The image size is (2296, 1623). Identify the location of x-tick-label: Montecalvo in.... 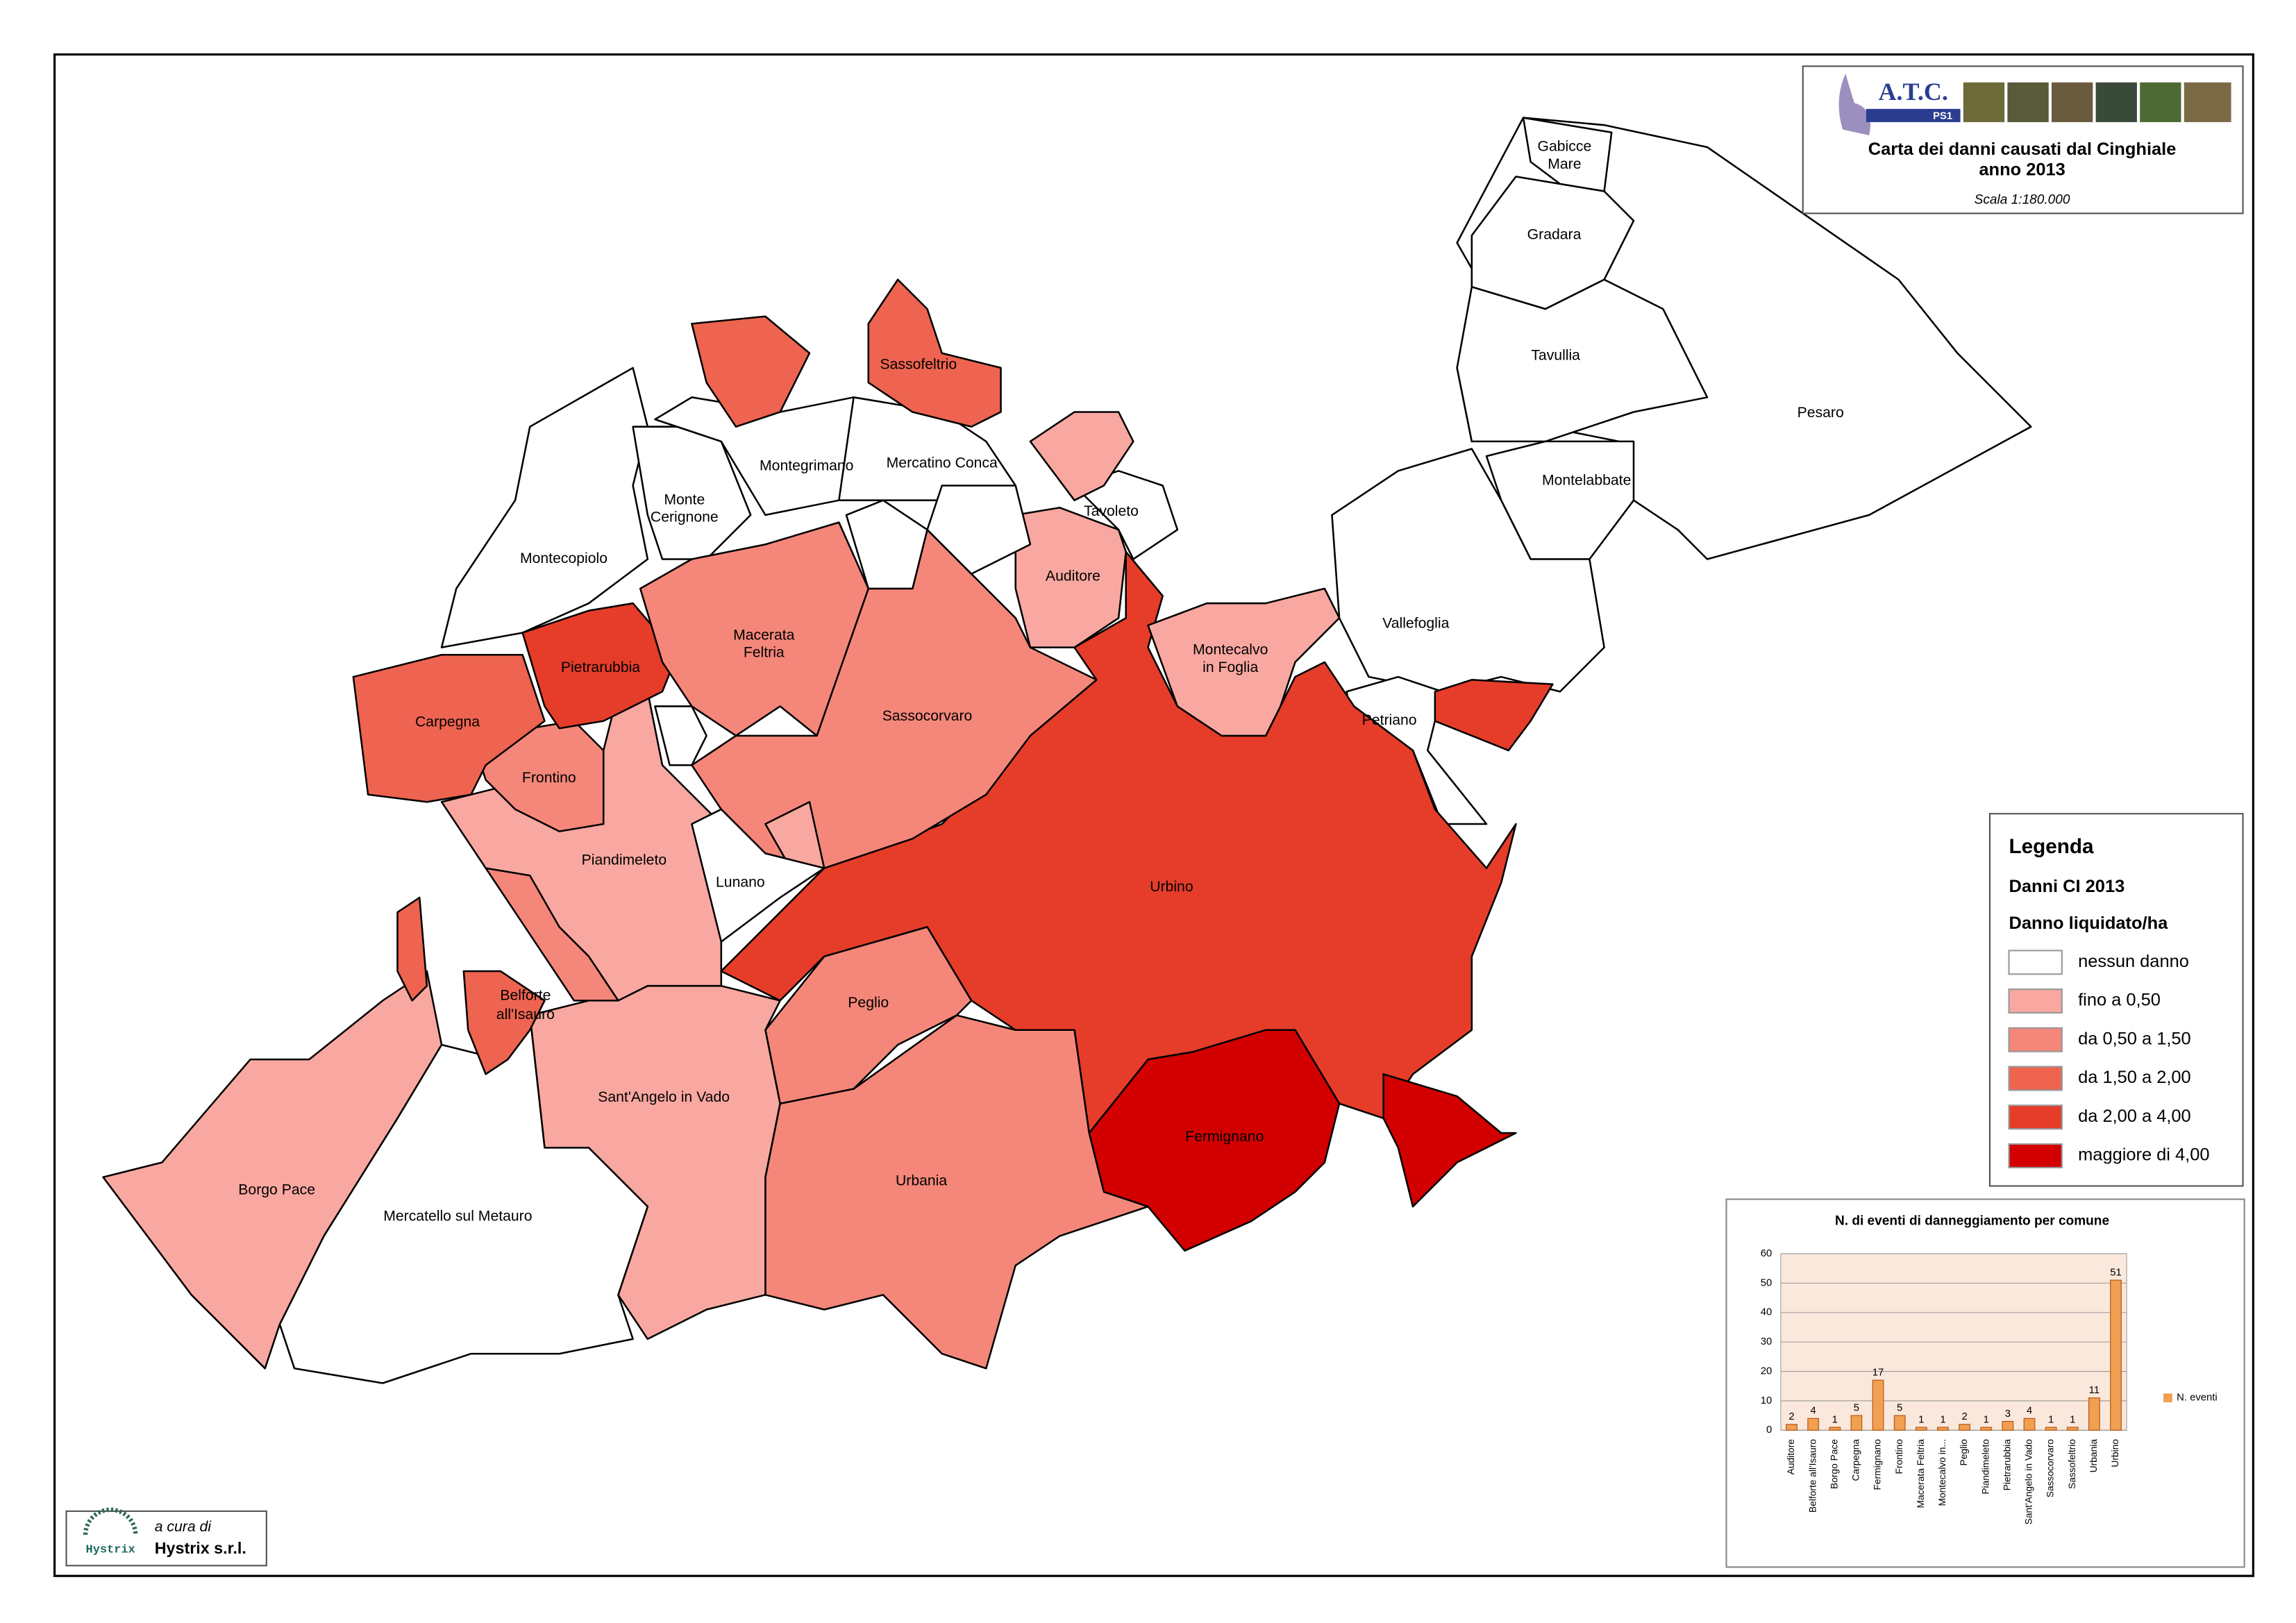
(1942, 1472).